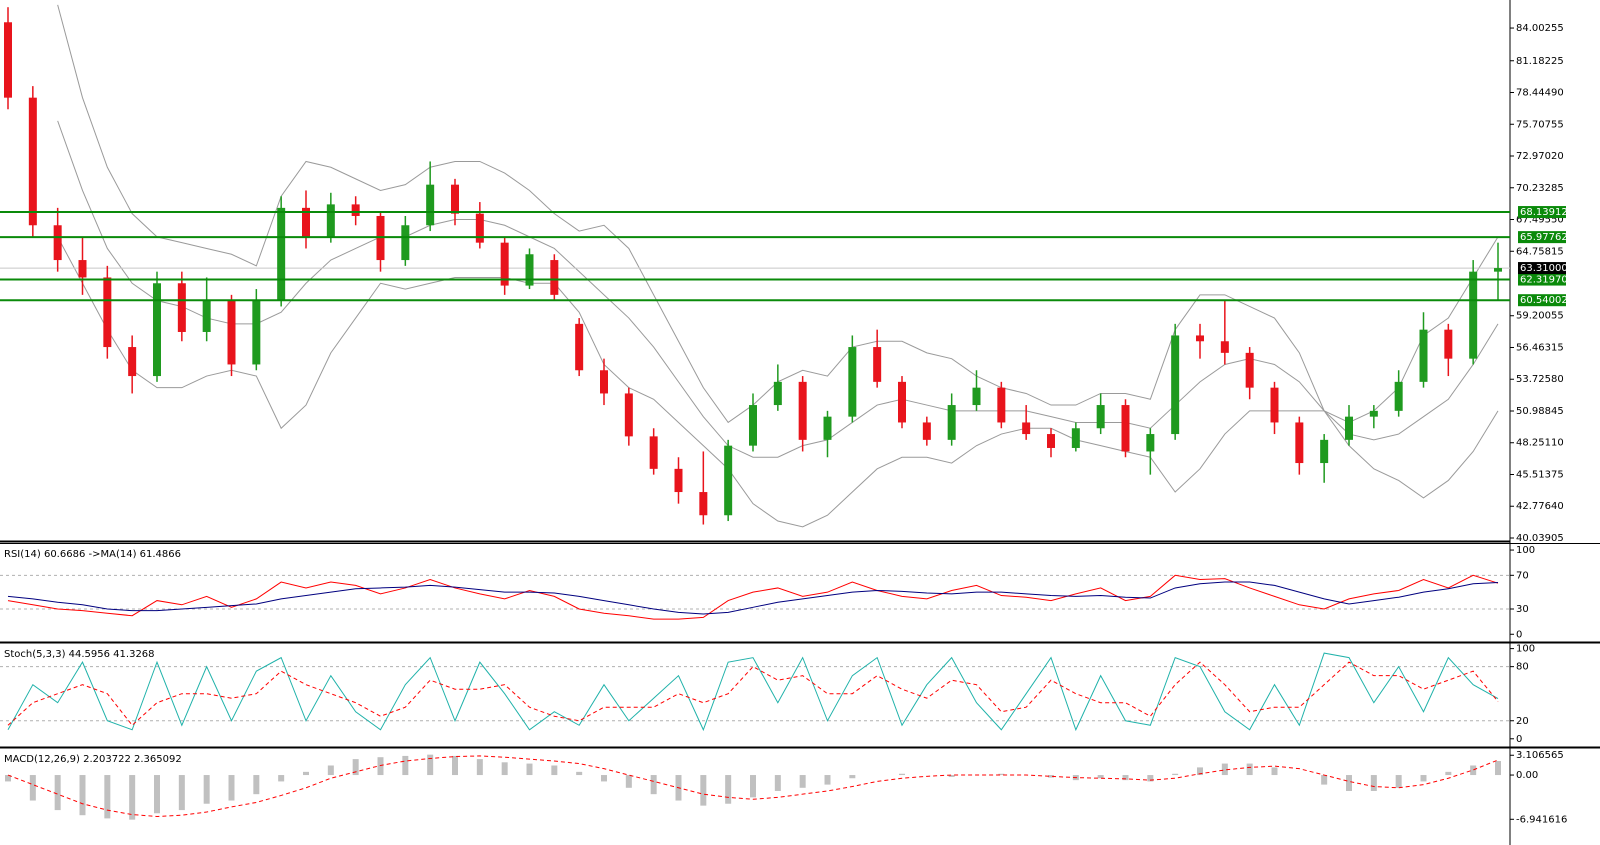  I want to click on y-tick-label: 30, so click(1522, 609).